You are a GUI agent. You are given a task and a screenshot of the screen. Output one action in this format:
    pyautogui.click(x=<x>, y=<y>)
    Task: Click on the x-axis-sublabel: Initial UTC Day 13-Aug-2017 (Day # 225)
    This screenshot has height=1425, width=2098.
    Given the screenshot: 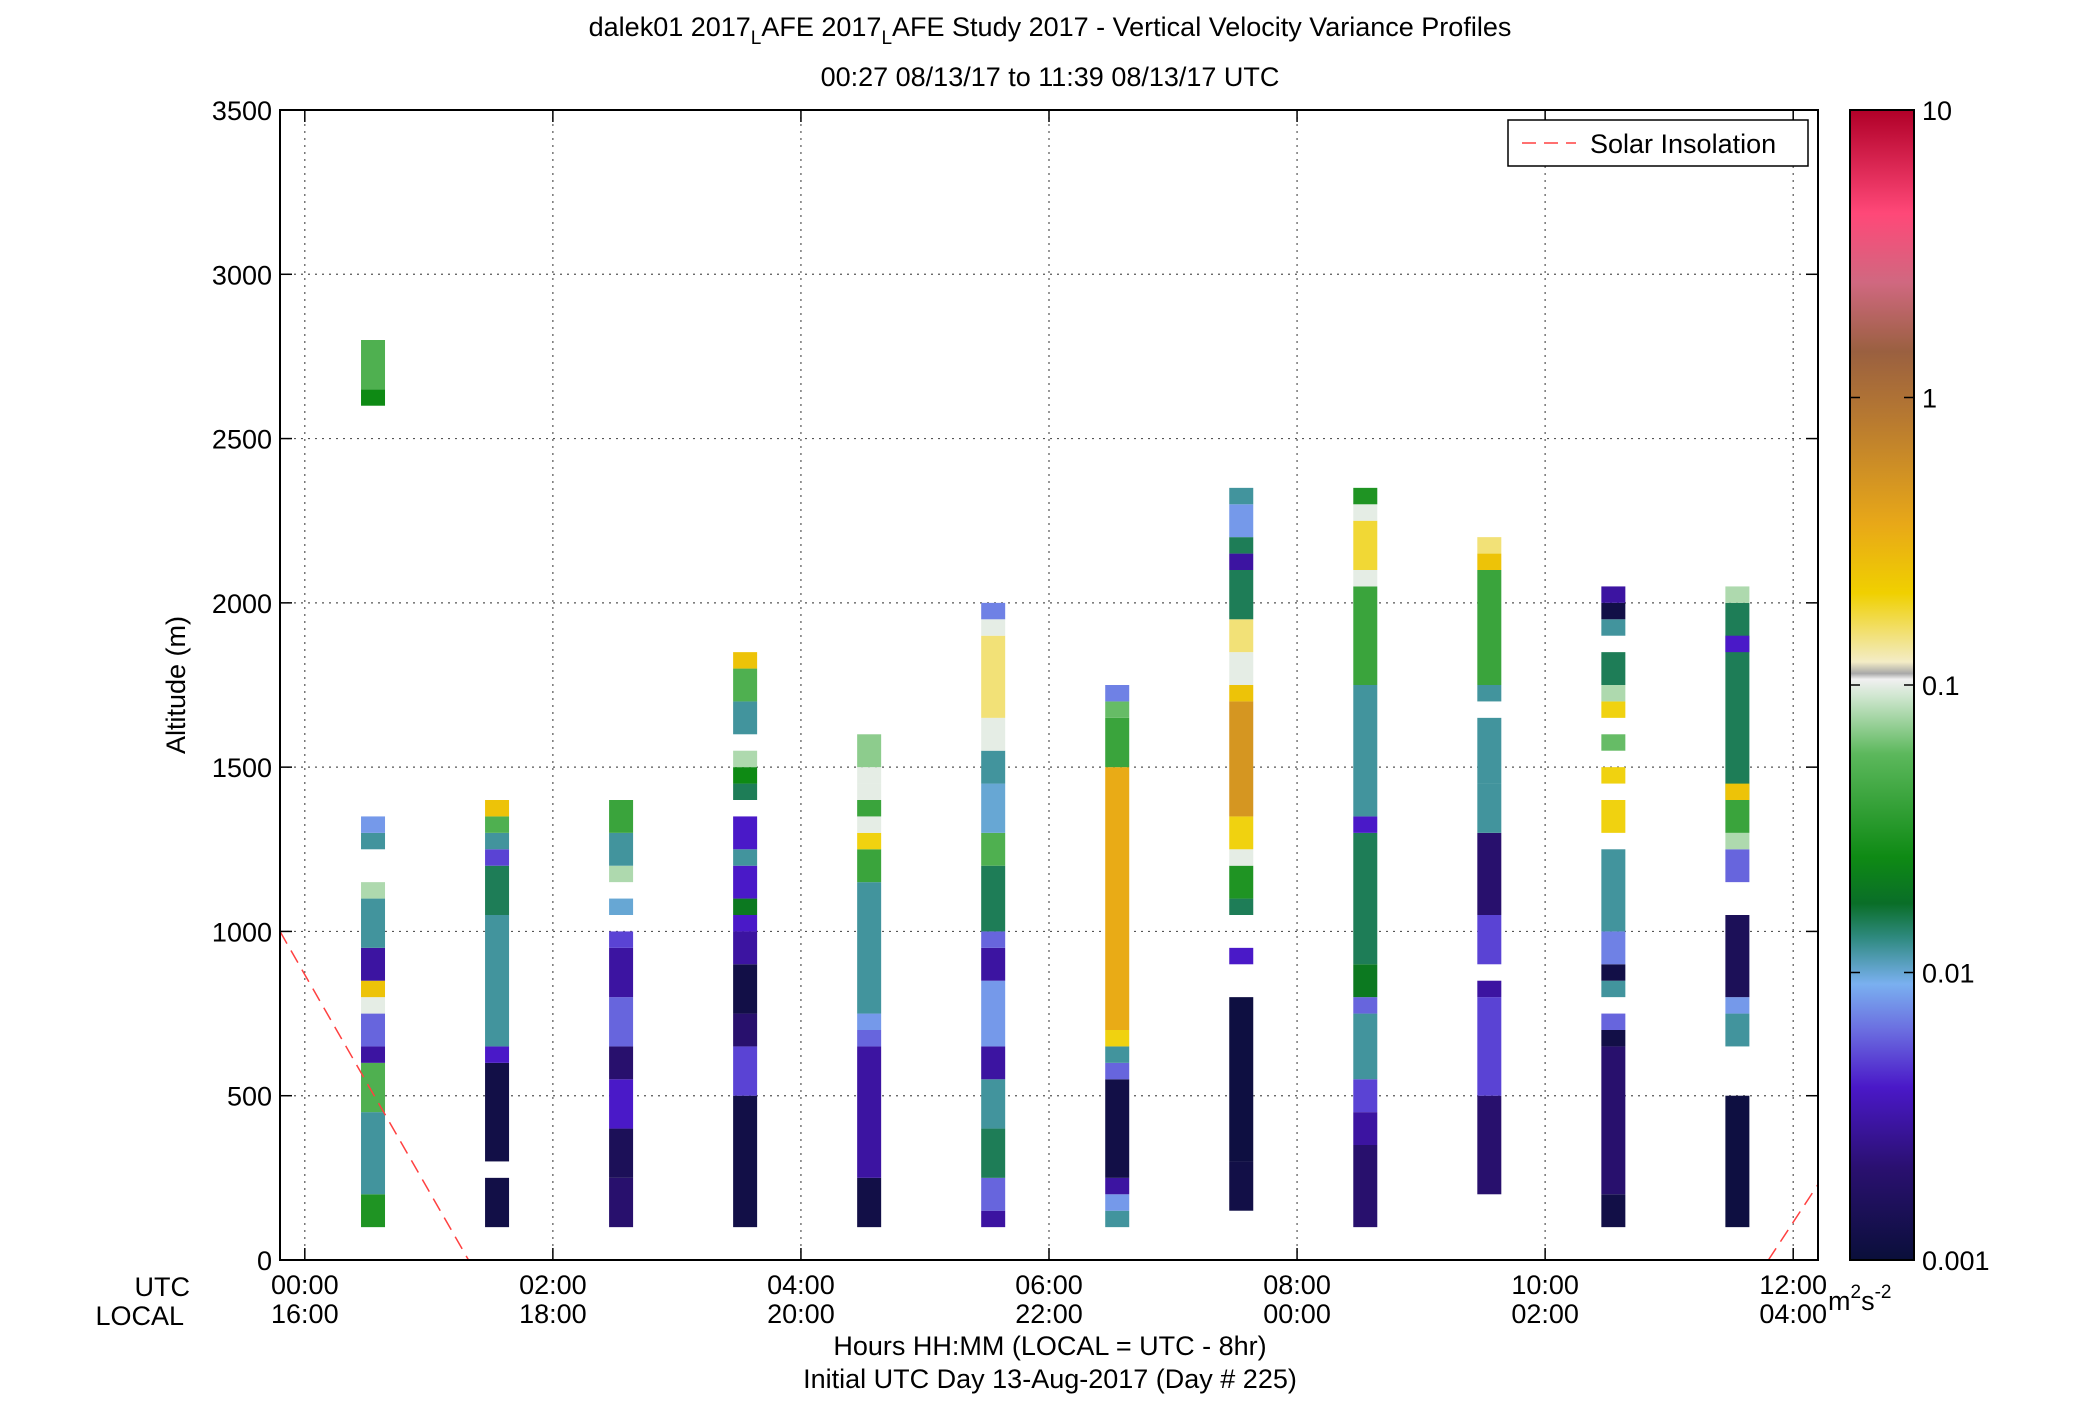 What is the action you would take?
    pyautogui.click(x=1050, y=1379)
    